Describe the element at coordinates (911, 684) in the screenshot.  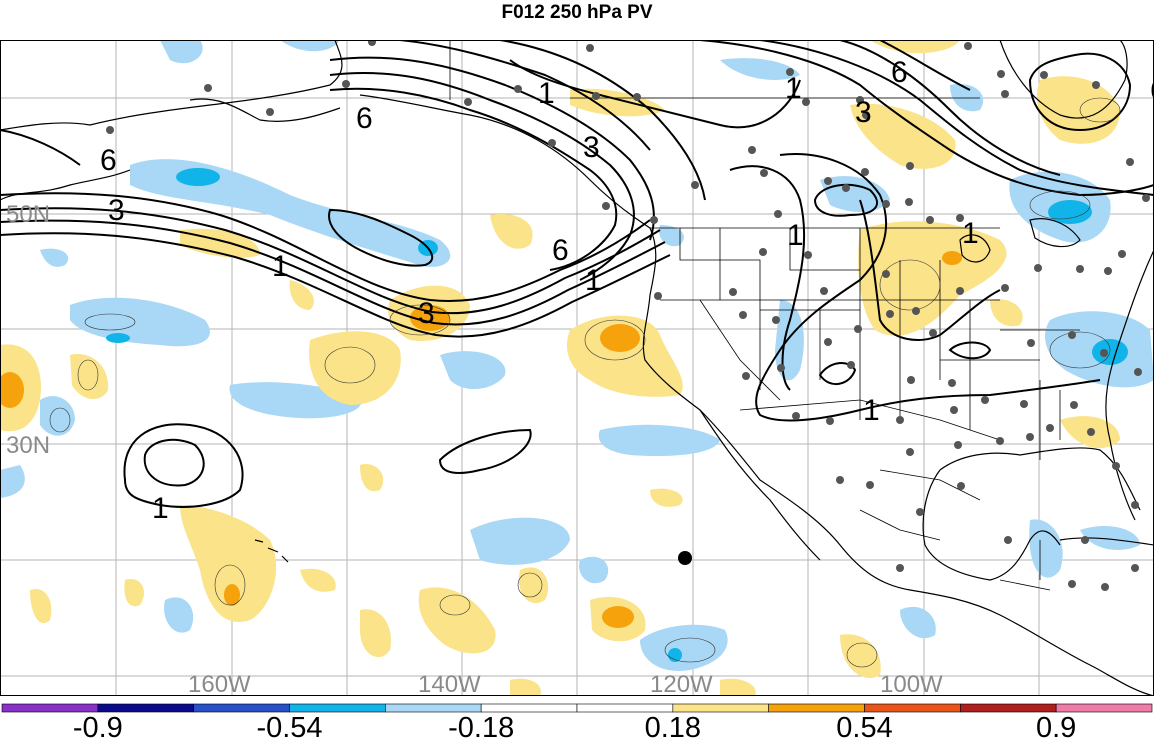
I see `lon-label-100w: 100W` at that location.